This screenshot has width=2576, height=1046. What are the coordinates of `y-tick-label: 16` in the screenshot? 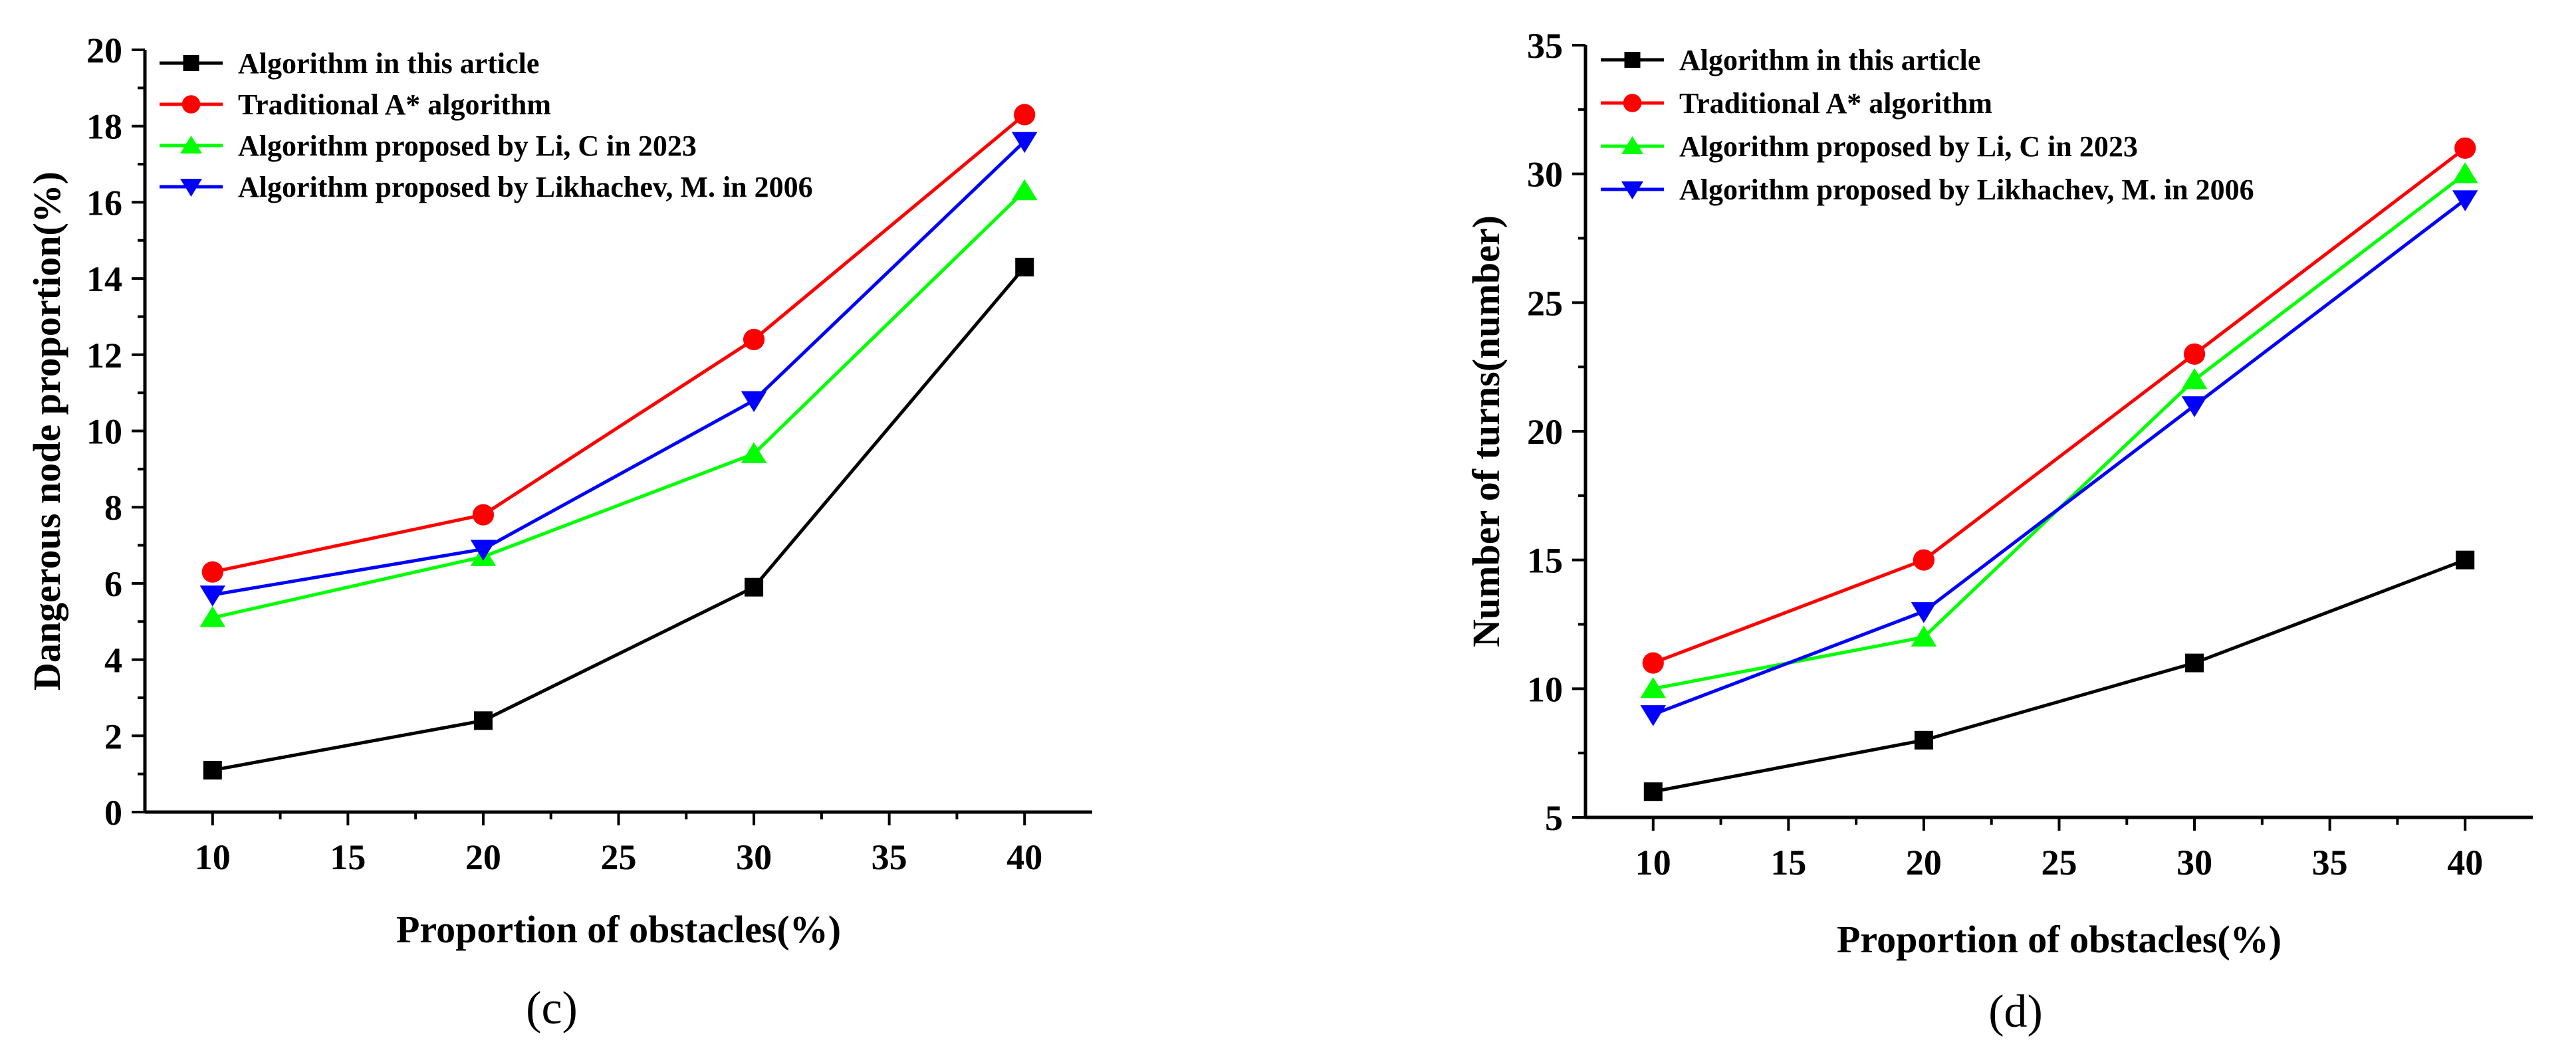 It's located at (104, 203).